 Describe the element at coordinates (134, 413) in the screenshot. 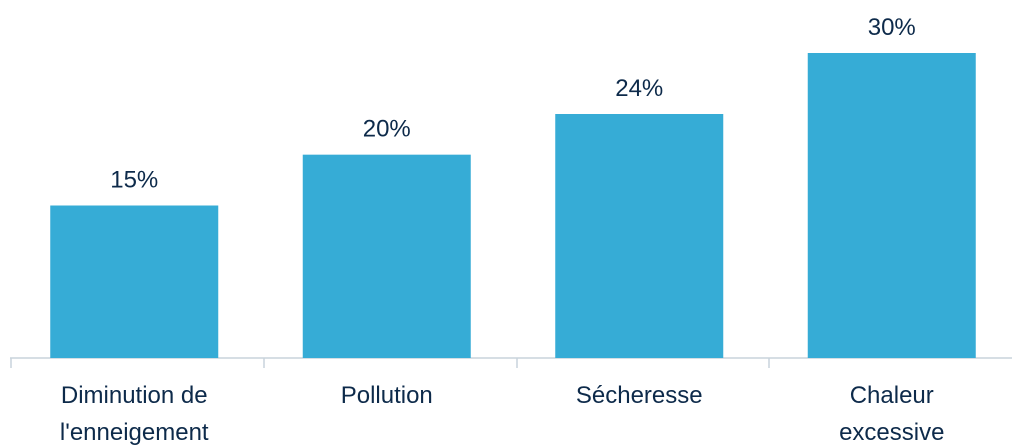

I see `x-tick-label: Diminution de l'enneigement` at that location.